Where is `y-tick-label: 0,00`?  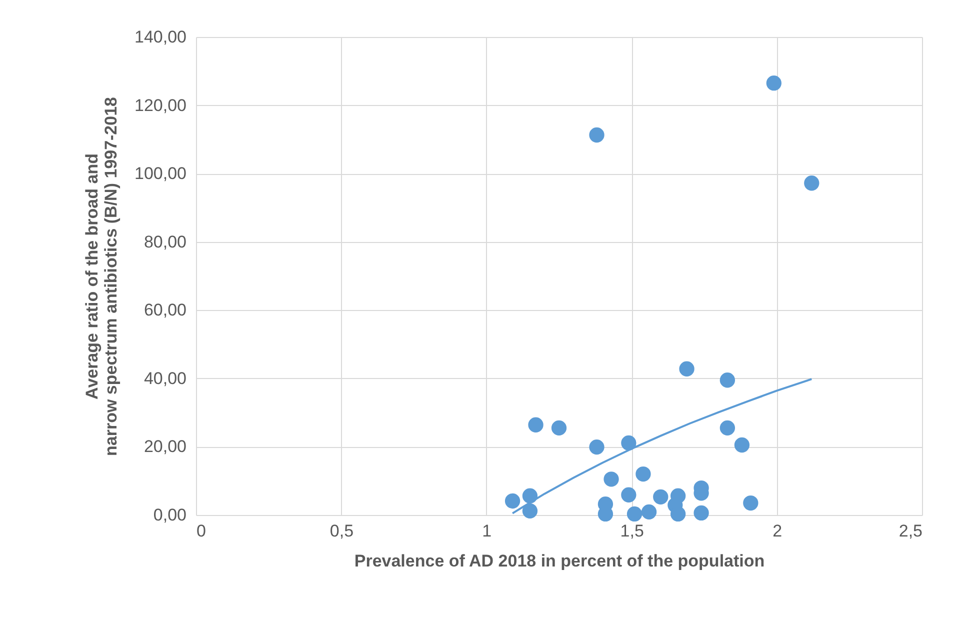
y-tick-label: 0,00 is located at coordinates (169, 515).